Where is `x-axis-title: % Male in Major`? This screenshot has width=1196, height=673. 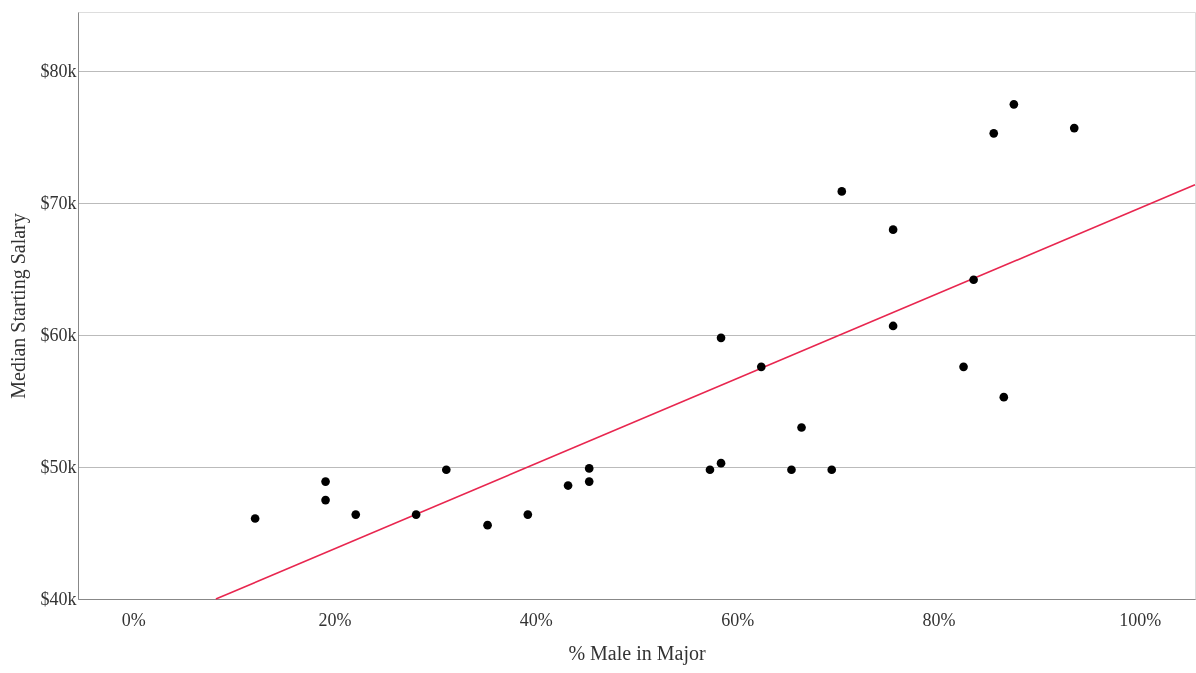
x-axis-title: % Male in Major is located at coordinates (637, 653).